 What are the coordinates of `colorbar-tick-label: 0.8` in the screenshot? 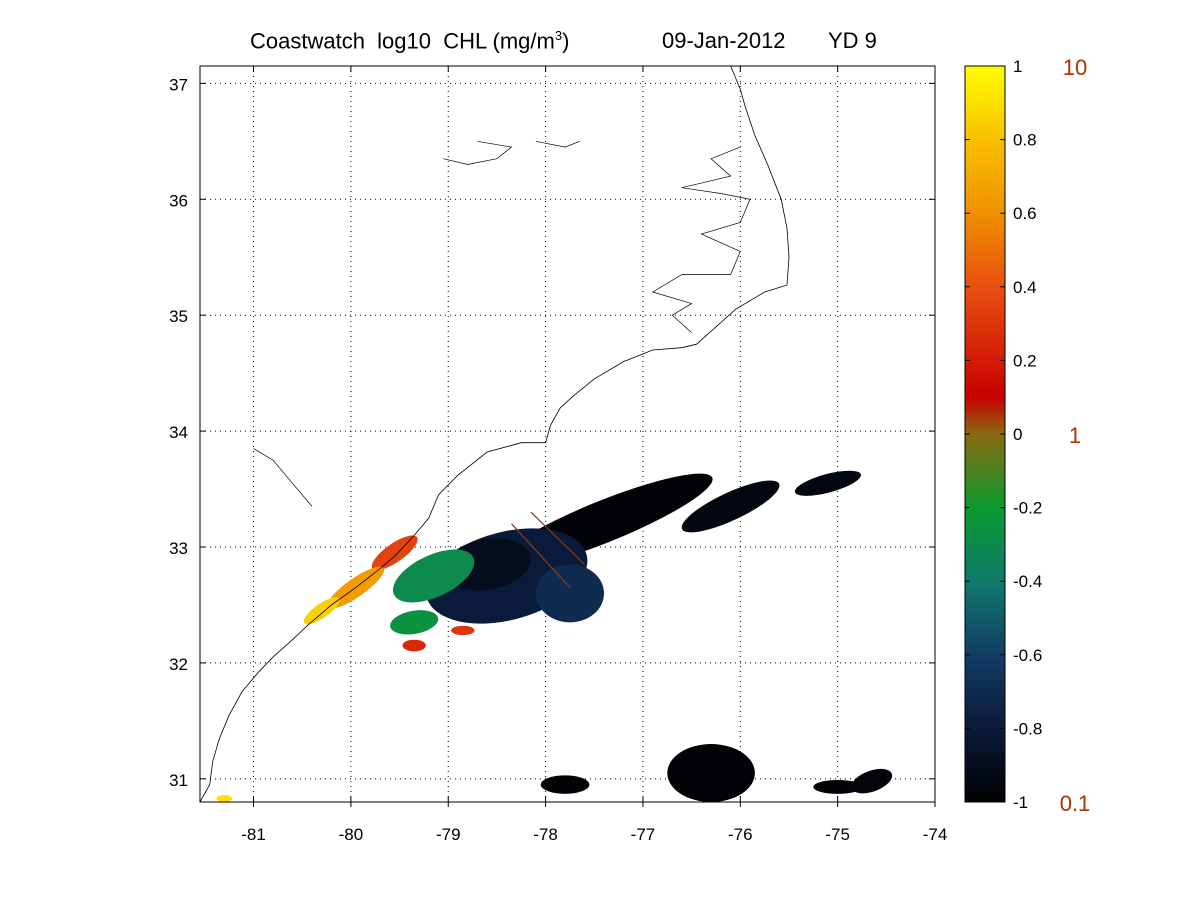 It's located at (1025, 140).